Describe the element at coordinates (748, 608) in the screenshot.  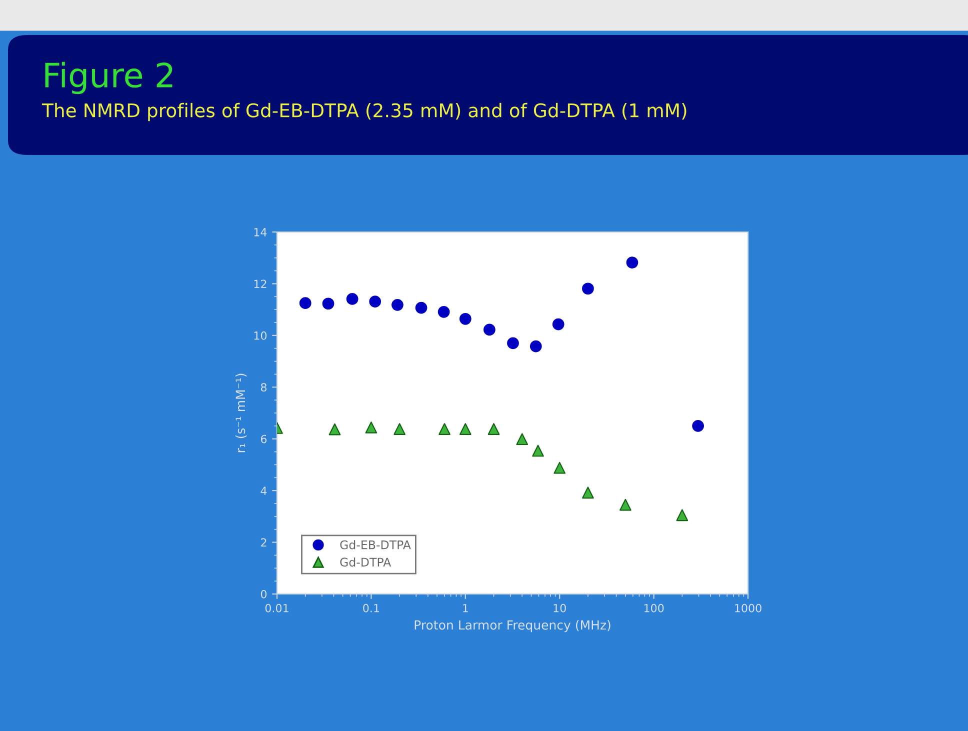
I see `x-tick-label: 1000` at that location.